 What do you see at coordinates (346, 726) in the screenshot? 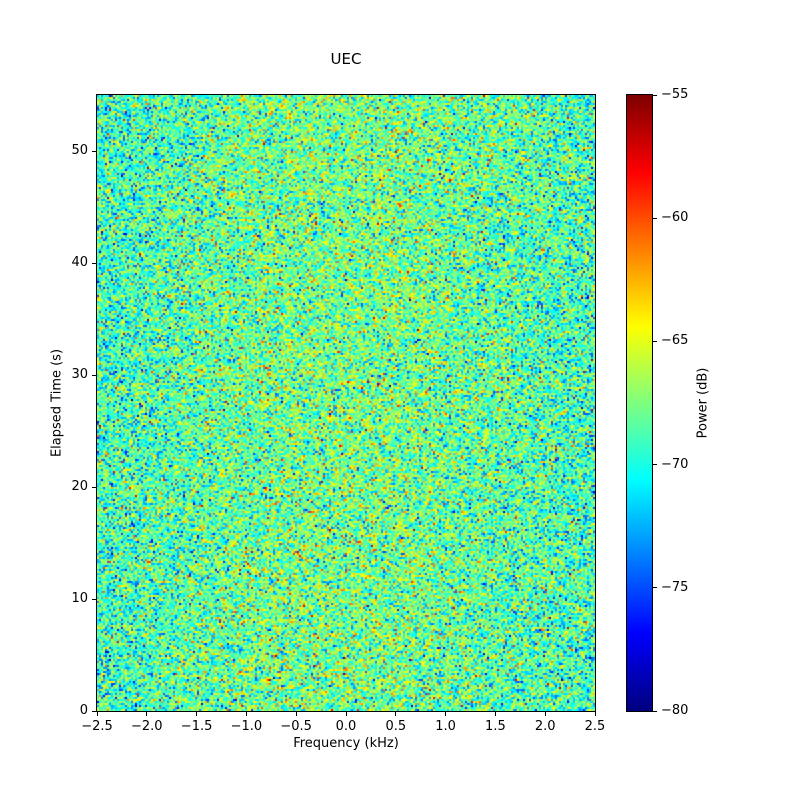
I see `x-tick-label: 0.0` at bounding box center [346, 726].